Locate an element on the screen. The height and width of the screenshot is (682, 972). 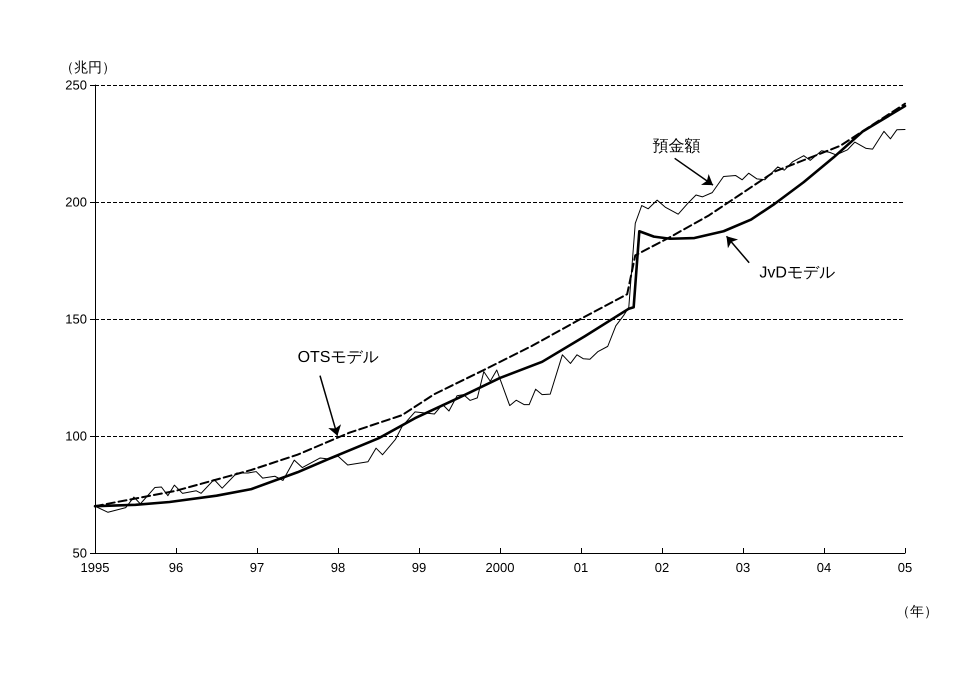
y-axis-title: （兆円） is located at coordinates (88, 67).